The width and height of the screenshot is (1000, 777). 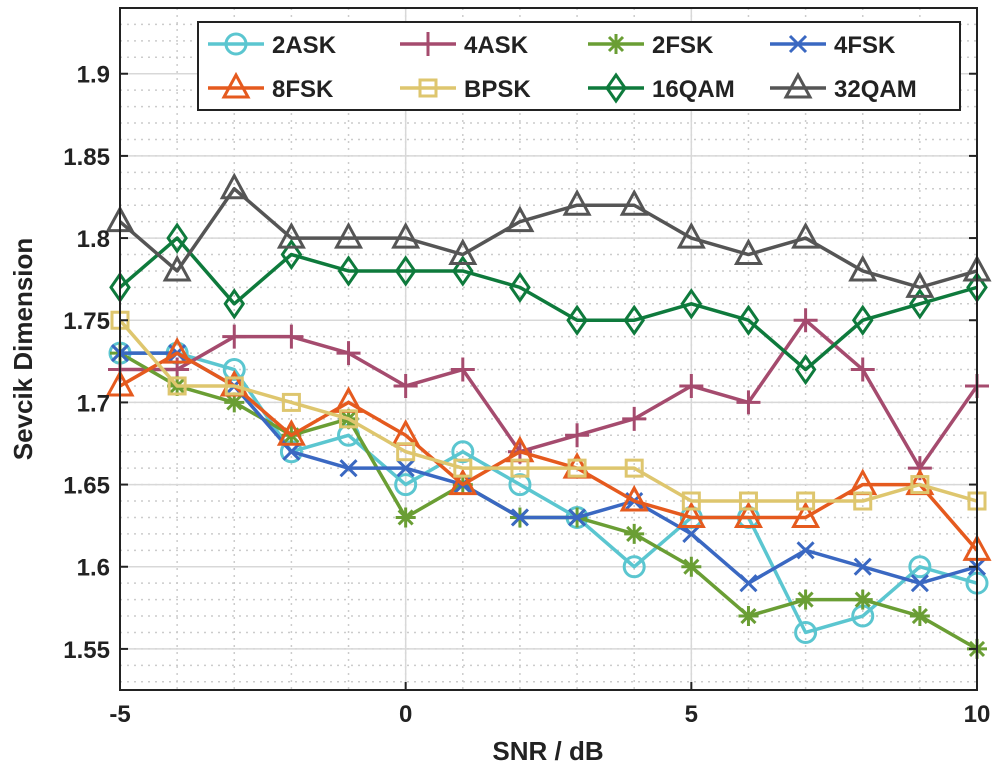 I want to click on legend-label: BPSK, so click(x=497, y=89).